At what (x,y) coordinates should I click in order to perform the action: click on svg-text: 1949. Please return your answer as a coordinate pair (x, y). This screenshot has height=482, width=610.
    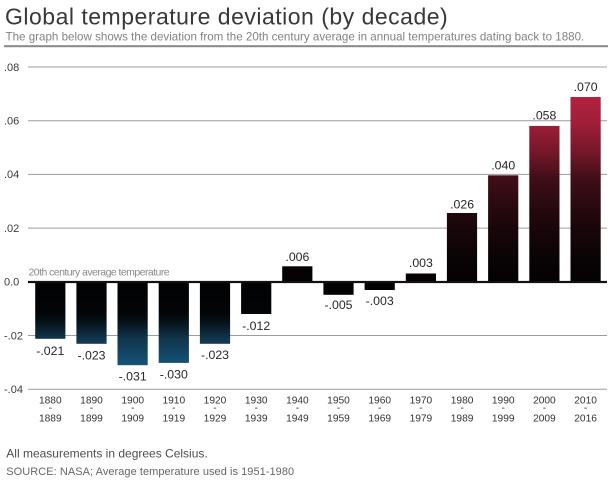
    Looking at the image, I should click on (297, 418).